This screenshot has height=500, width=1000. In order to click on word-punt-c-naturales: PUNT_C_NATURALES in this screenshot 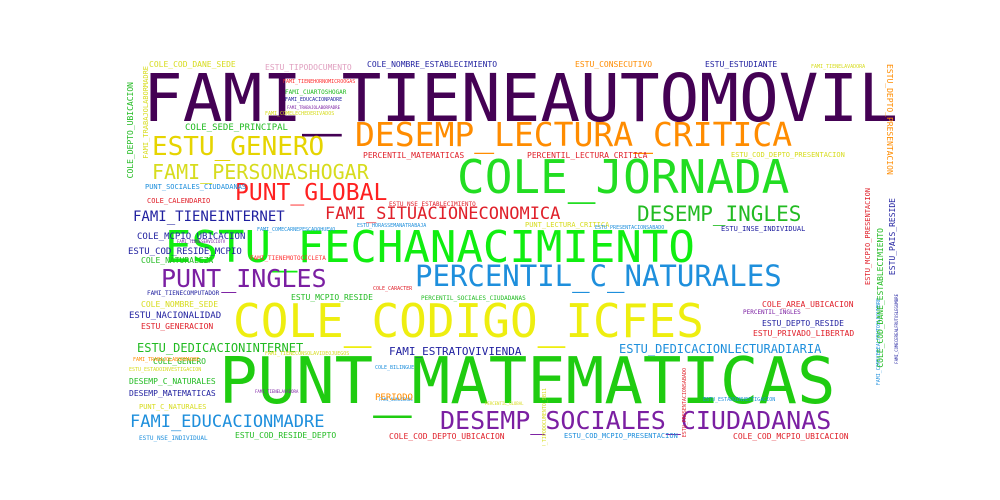, I will do `click(173, 407)`.